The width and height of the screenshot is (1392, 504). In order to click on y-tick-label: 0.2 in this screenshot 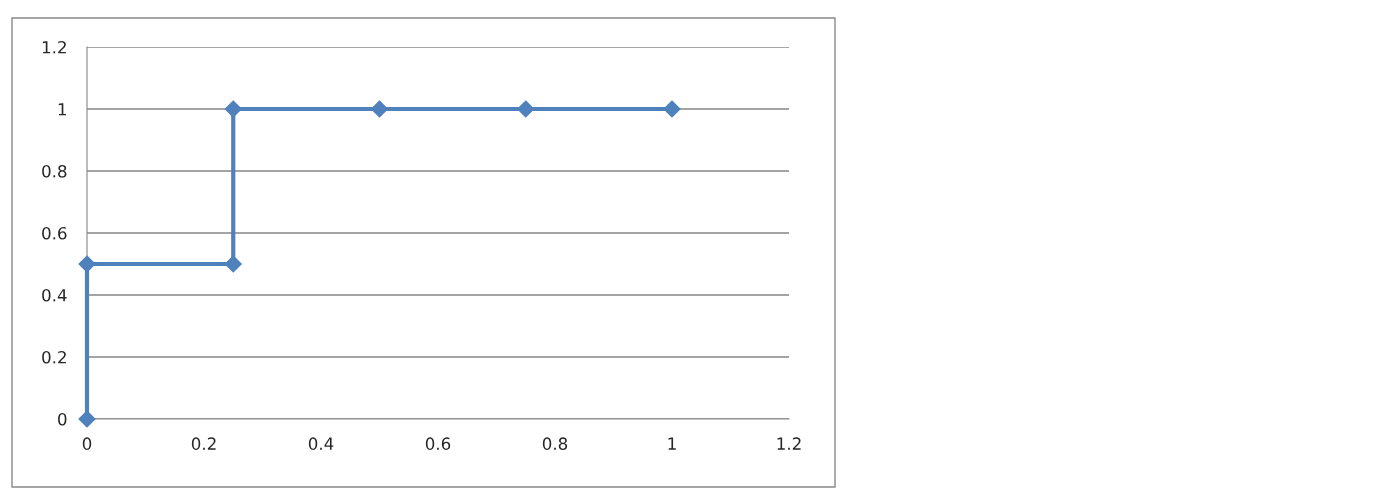, I will do `click(54, 357)`.